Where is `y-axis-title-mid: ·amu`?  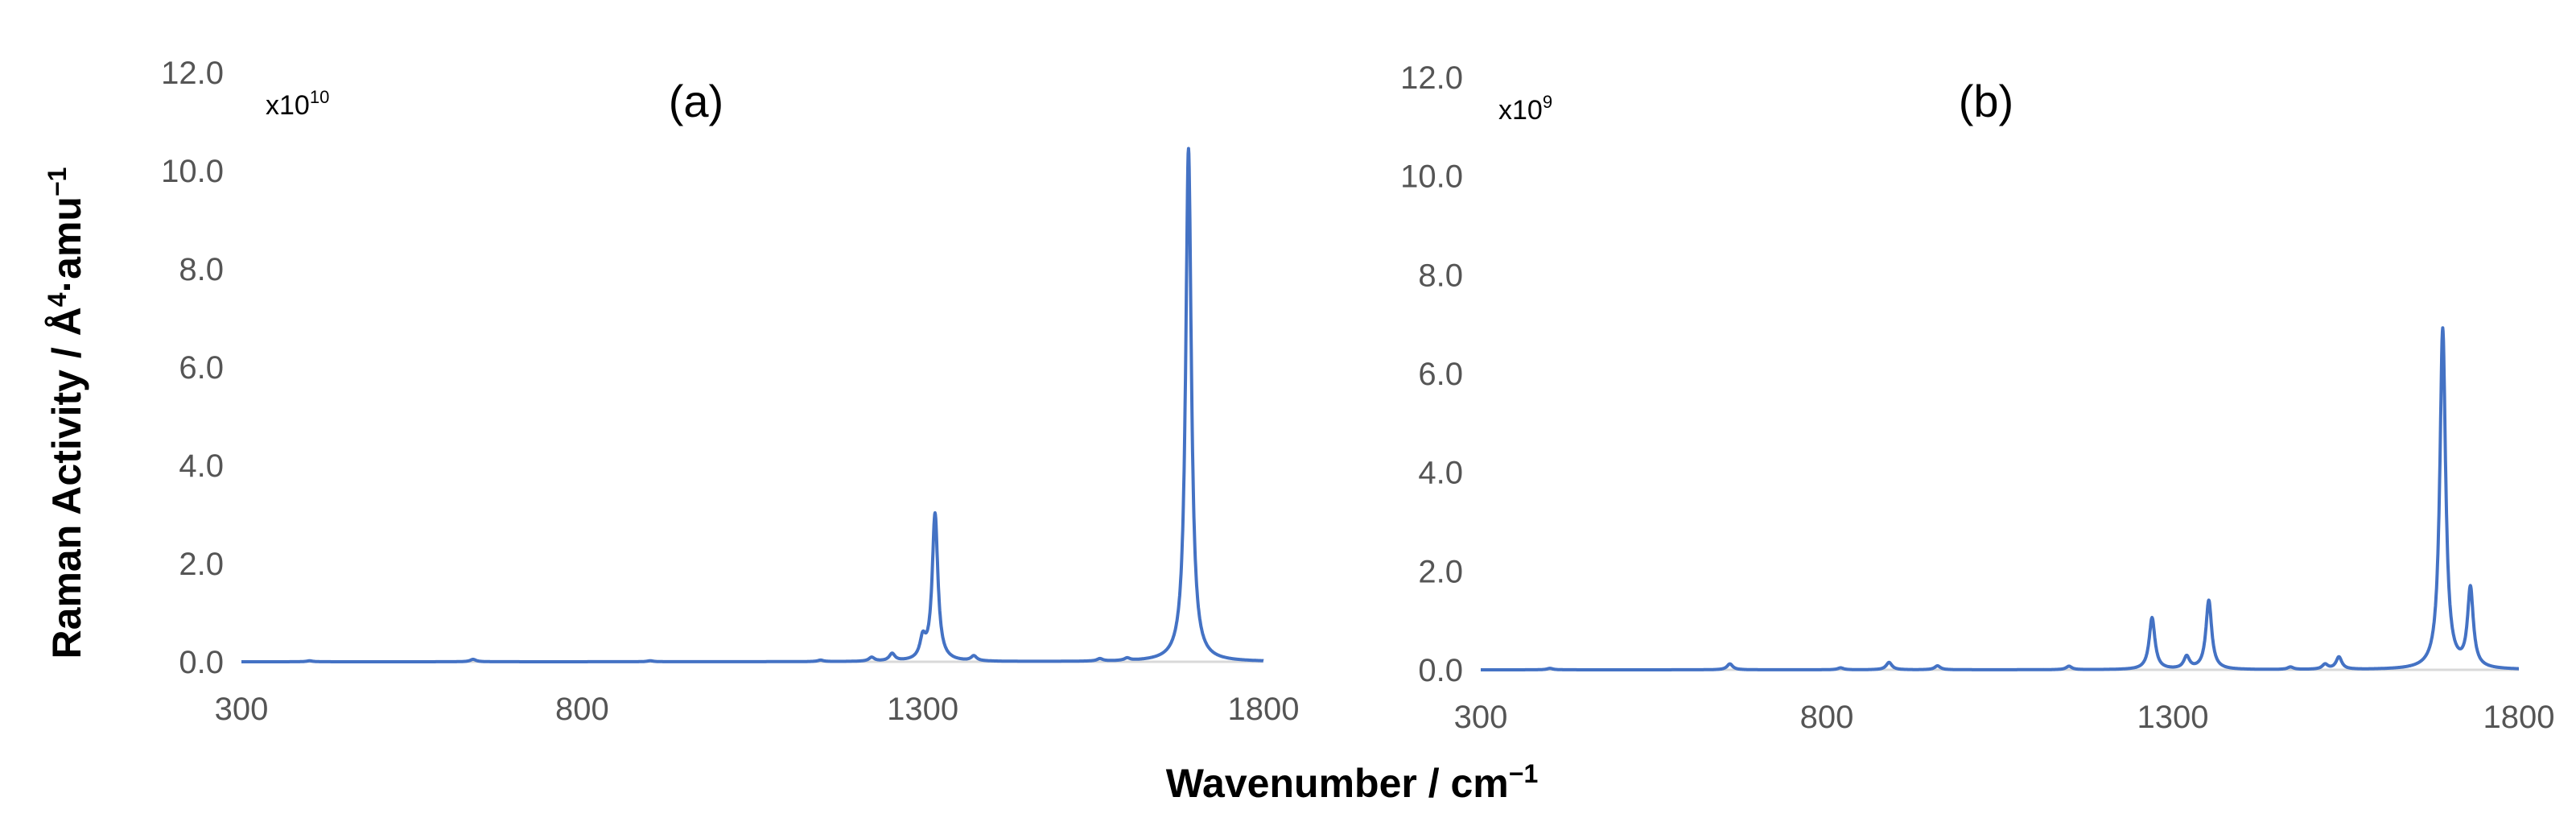
y-axis-title-mid: ·amu is located at coordinates (66, 244).